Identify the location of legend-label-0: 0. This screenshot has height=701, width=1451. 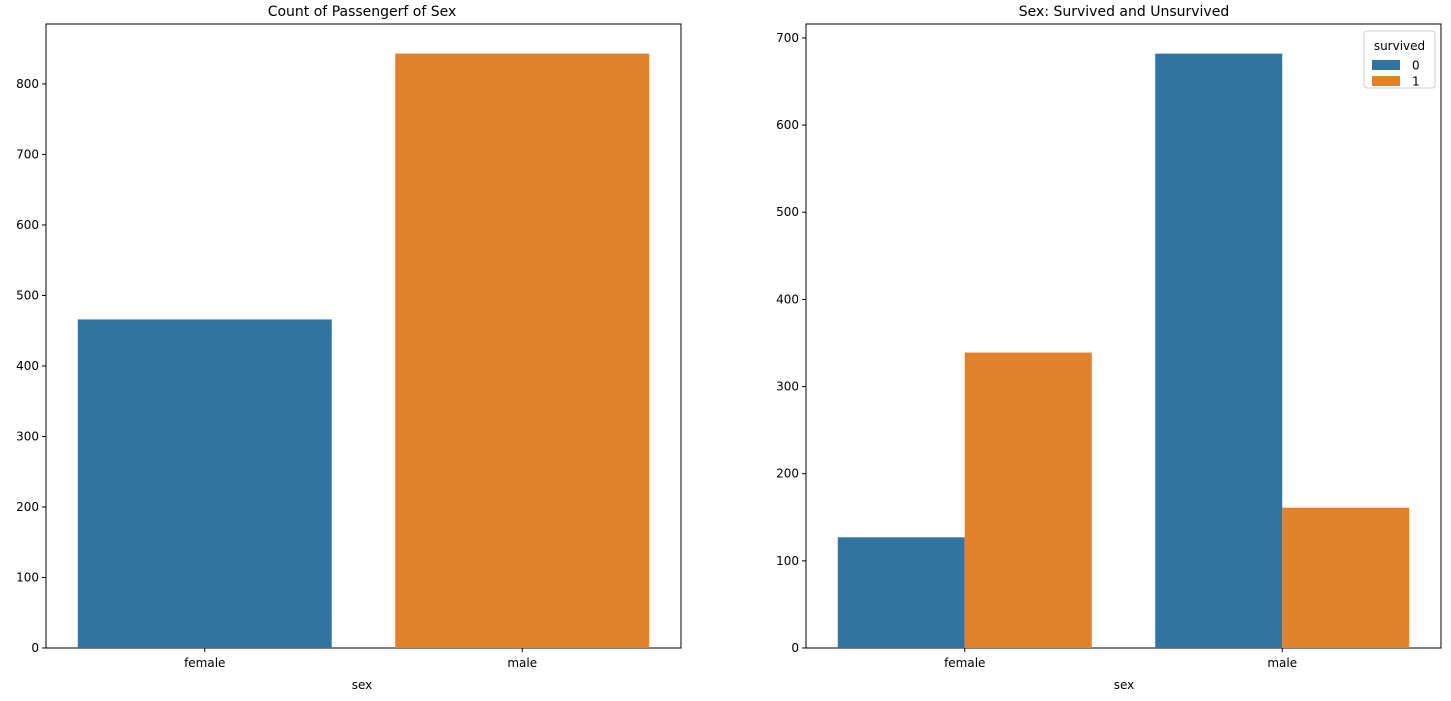
(1416, 66).